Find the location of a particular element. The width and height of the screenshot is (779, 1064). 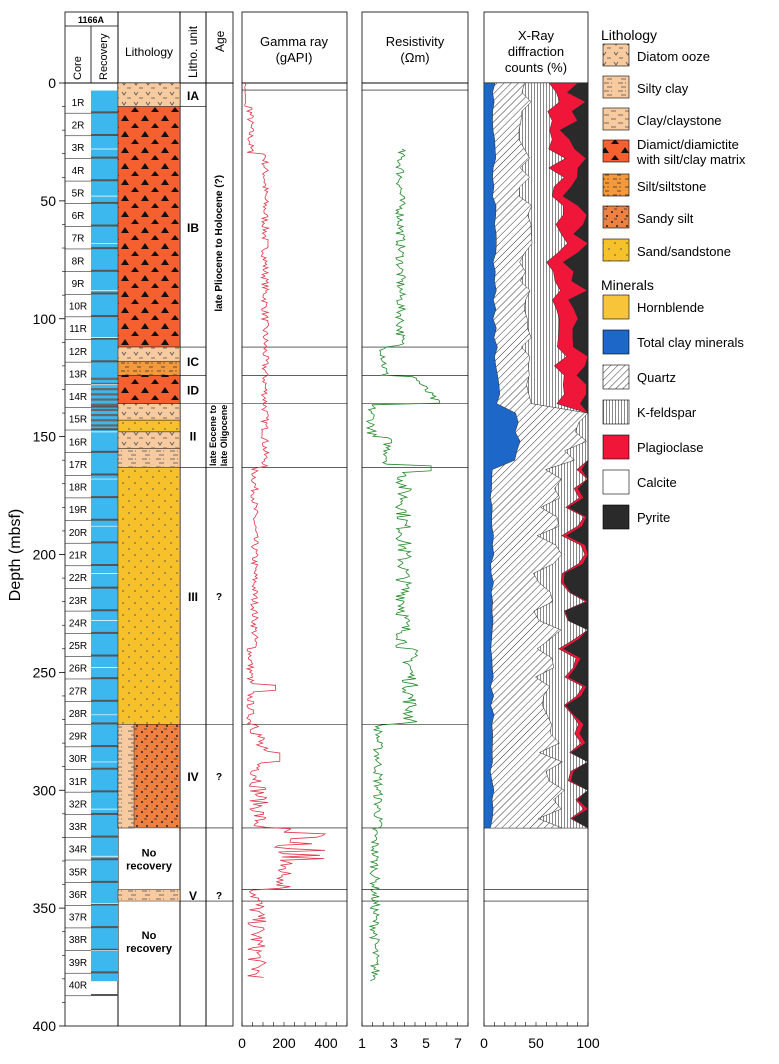

resistivity-unit: (Ωm) is located at coordinates (414, 57).